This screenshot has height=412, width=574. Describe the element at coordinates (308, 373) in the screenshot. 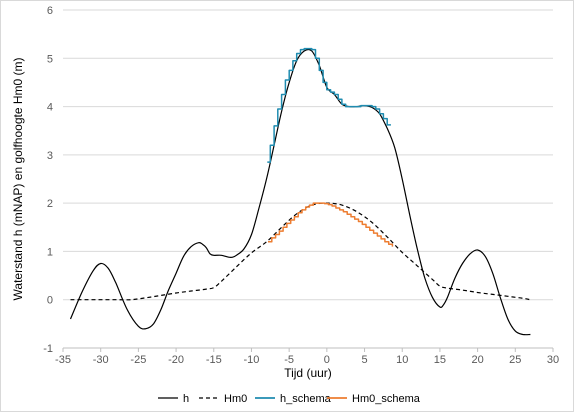

I see `x-axis-title: Tijd (uur)` at that location.